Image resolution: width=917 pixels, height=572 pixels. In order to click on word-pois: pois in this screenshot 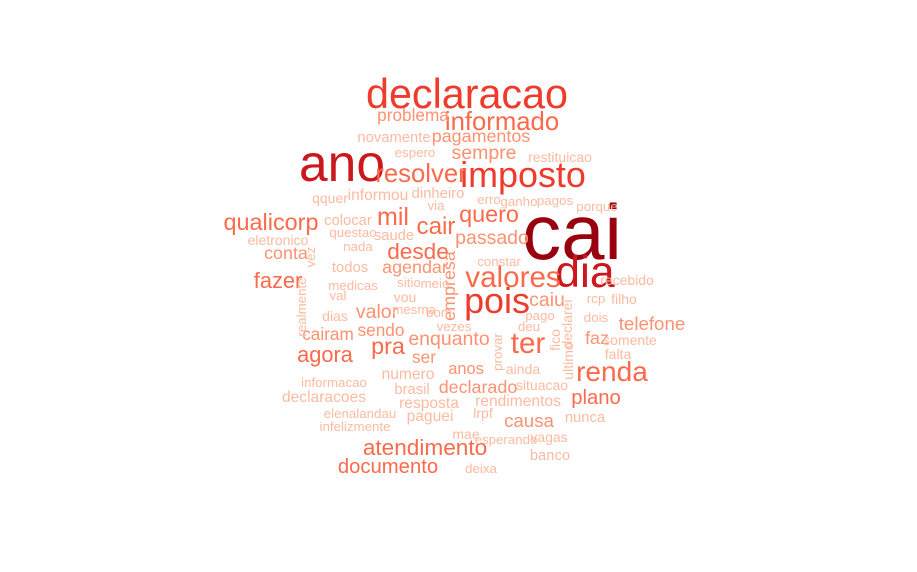, I will do `click(497, 301)`.